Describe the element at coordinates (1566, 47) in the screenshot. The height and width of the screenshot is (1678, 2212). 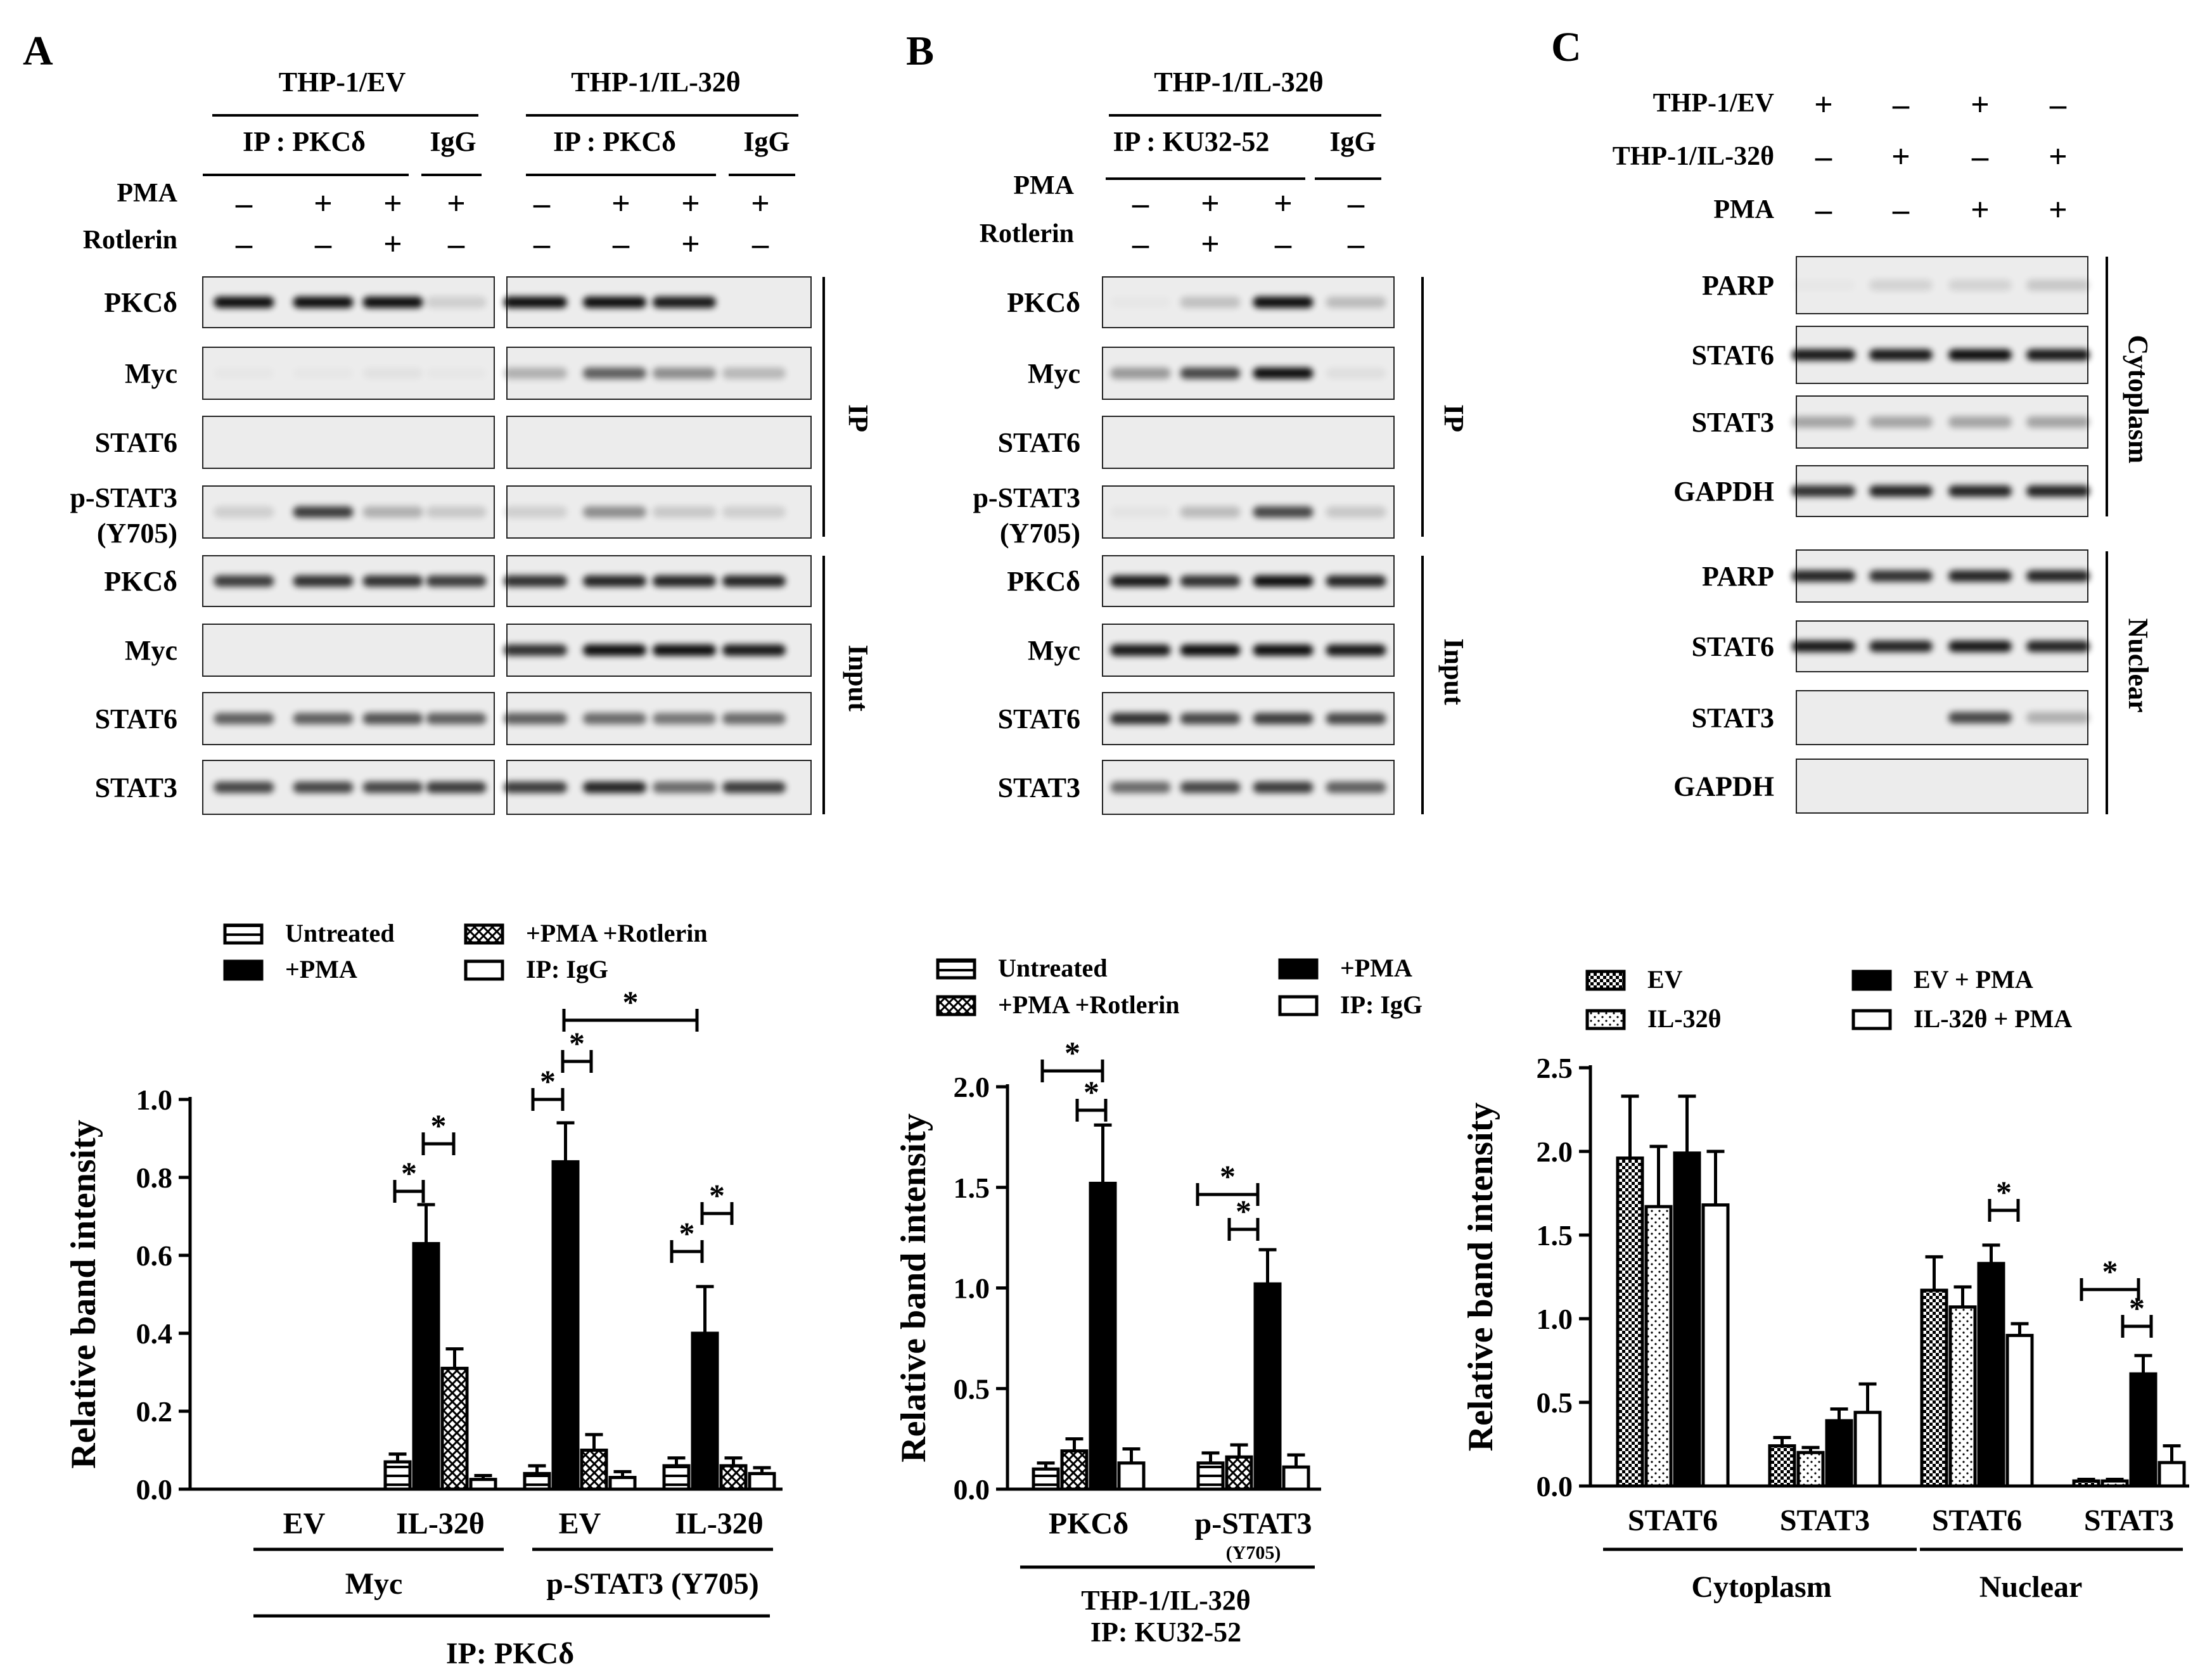
I see `panel-label-c: C` at that location.